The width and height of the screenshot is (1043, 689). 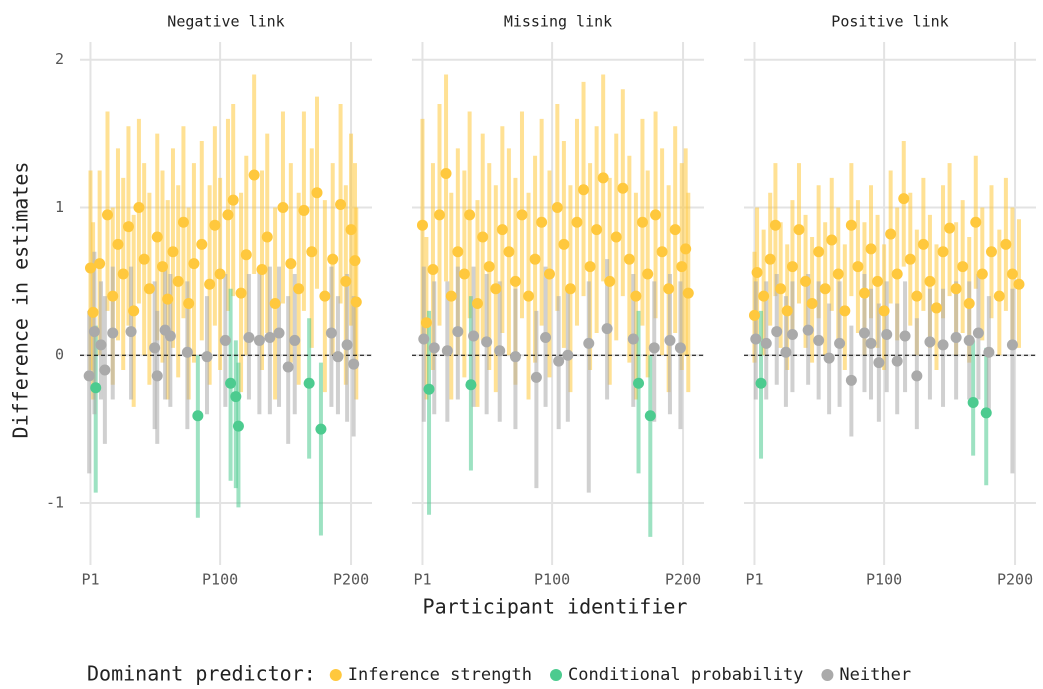 I want to click on facet-title: Missing link, so click(x=558, y=22).